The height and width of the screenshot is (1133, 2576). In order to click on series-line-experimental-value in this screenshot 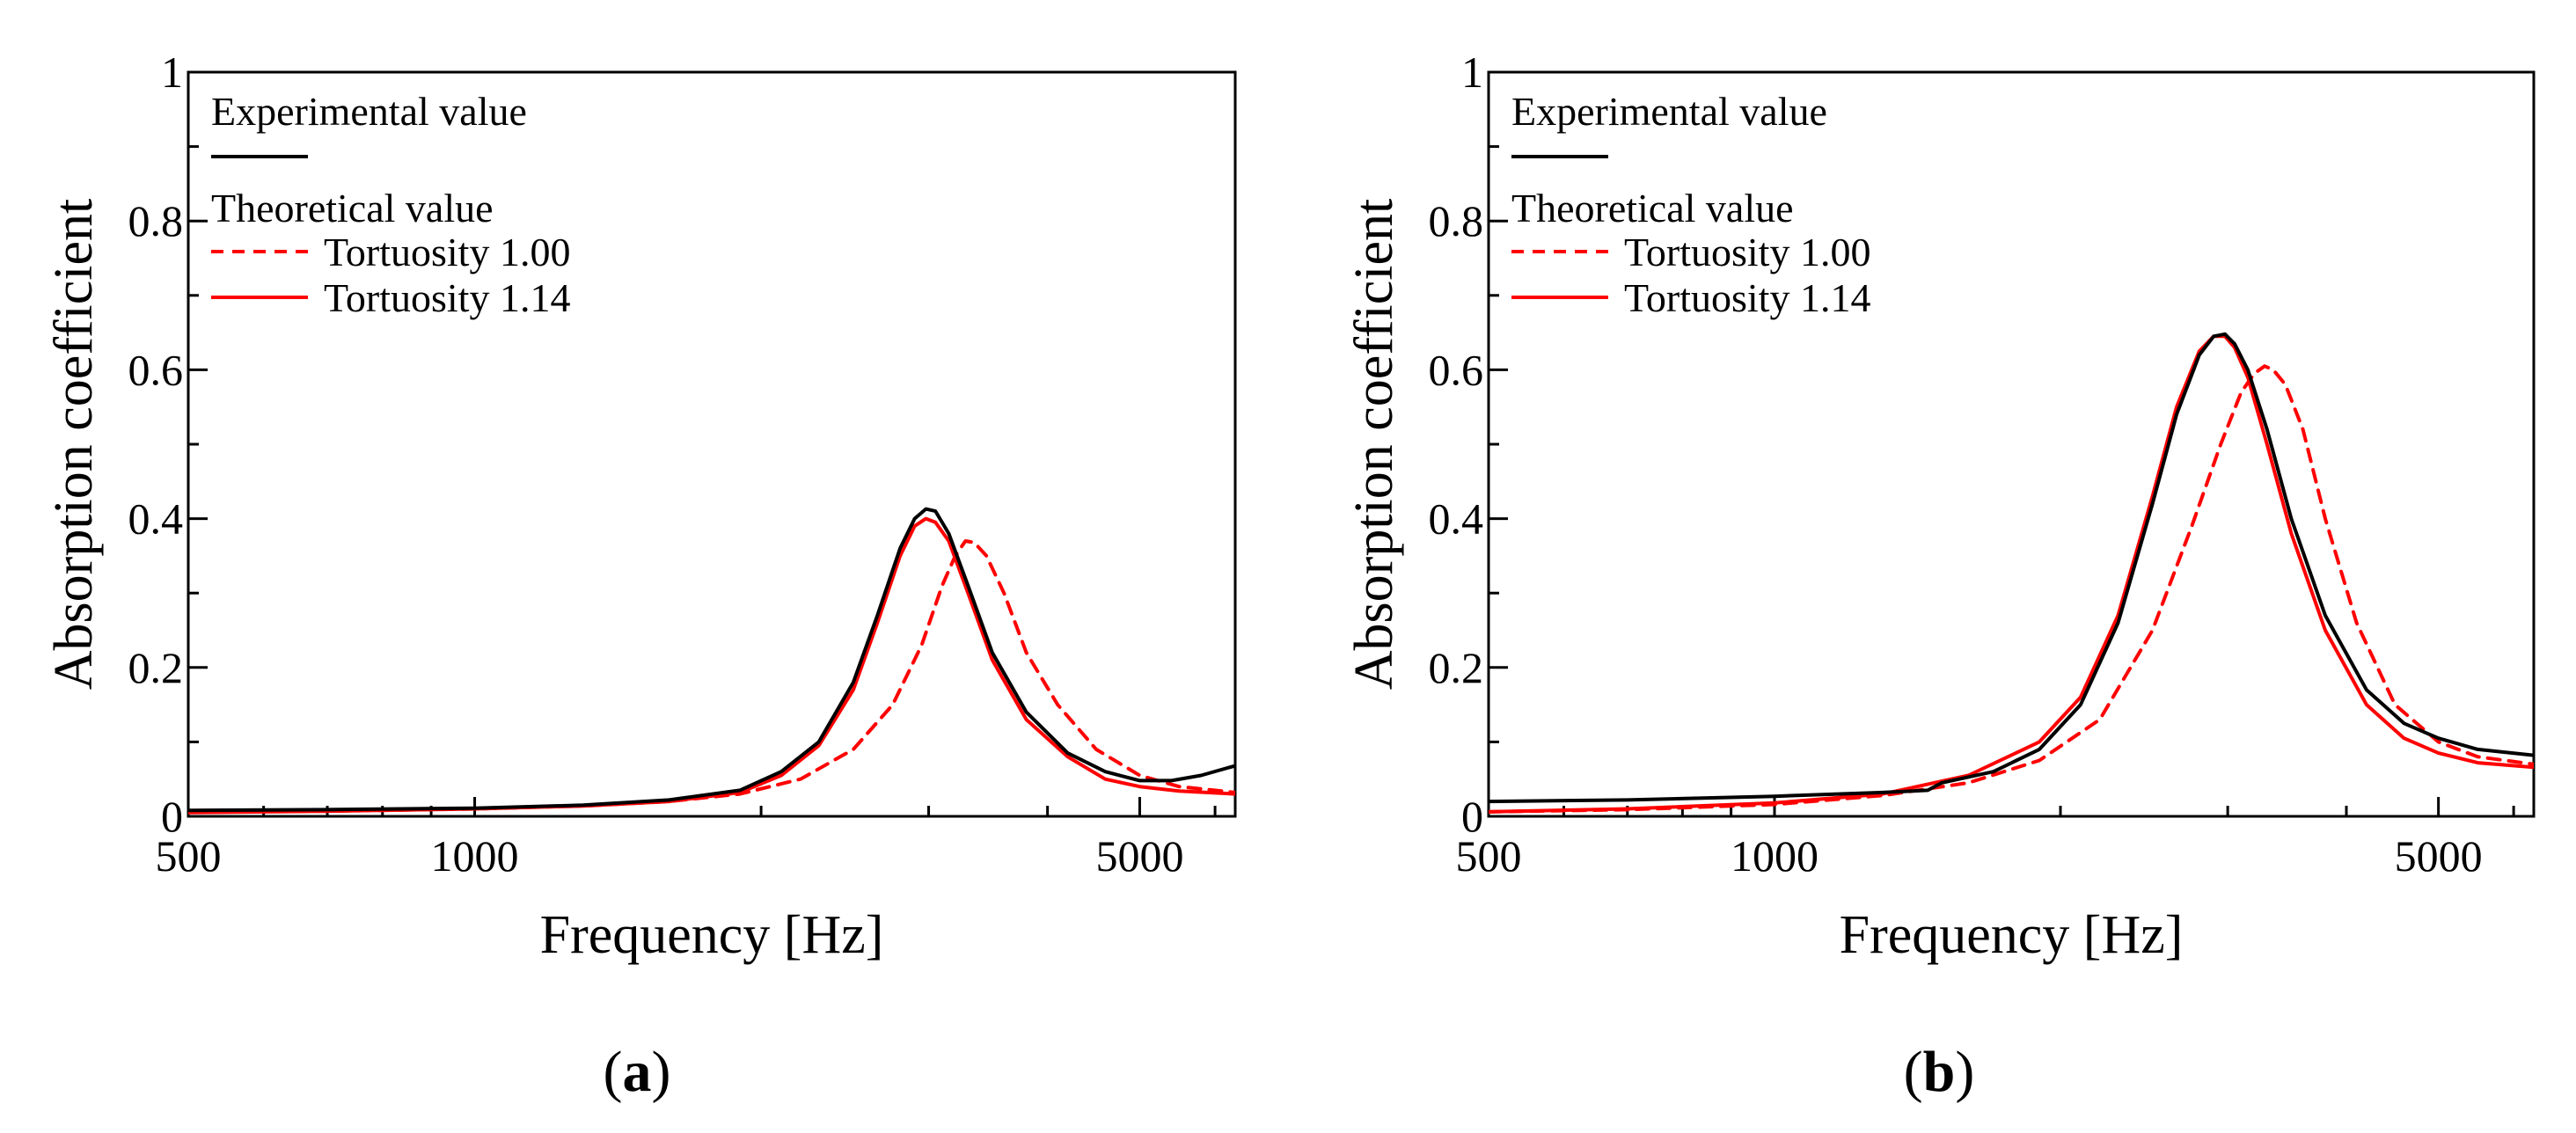, I will do `click(711, 660)`.